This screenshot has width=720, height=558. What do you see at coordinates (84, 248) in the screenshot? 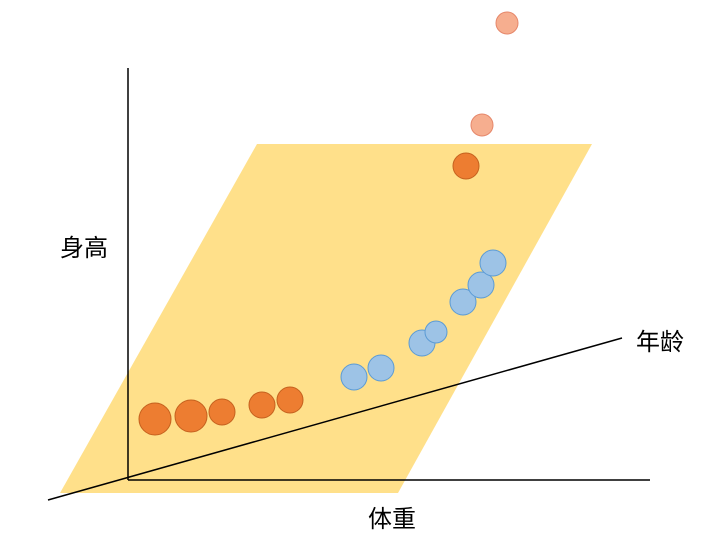
I see `axis-label-height: 身高` at bounding box center [84, 248].